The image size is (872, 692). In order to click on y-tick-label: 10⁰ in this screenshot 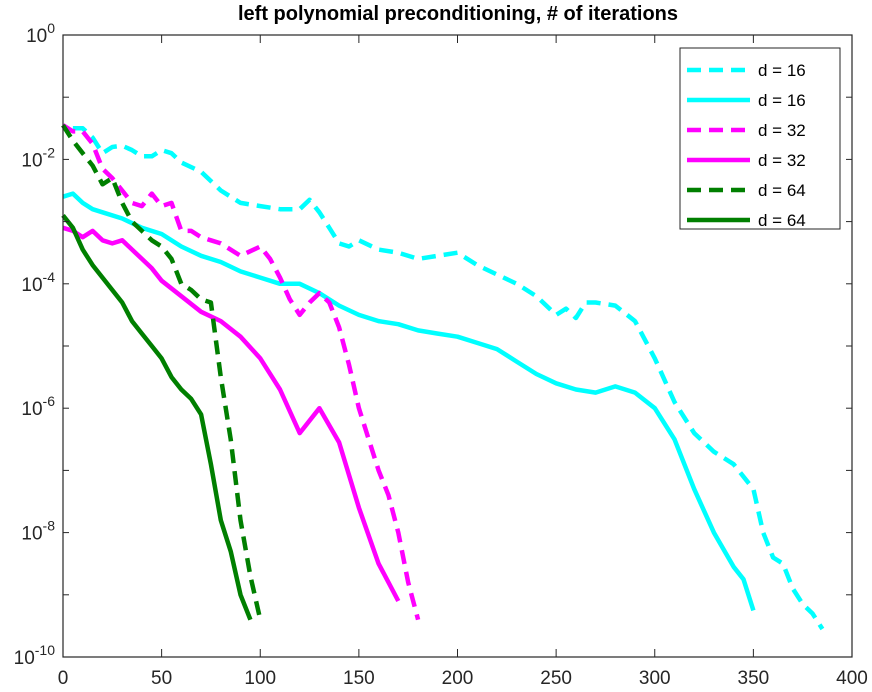, I will do `click(40, 33)`.